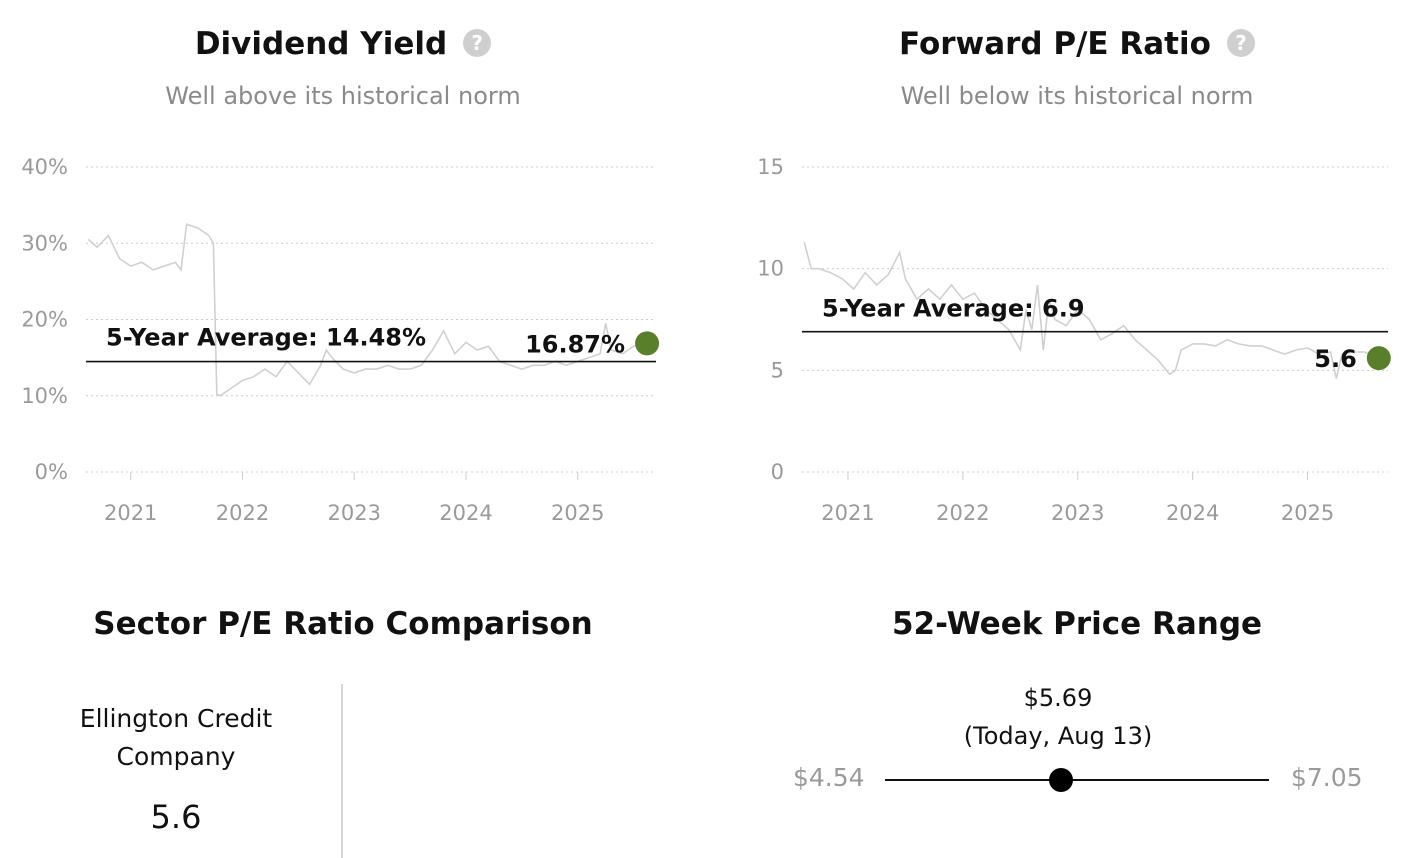  Describe the element at coordinates (1077, 780) in the screenshot. I see `range-track` at that location.